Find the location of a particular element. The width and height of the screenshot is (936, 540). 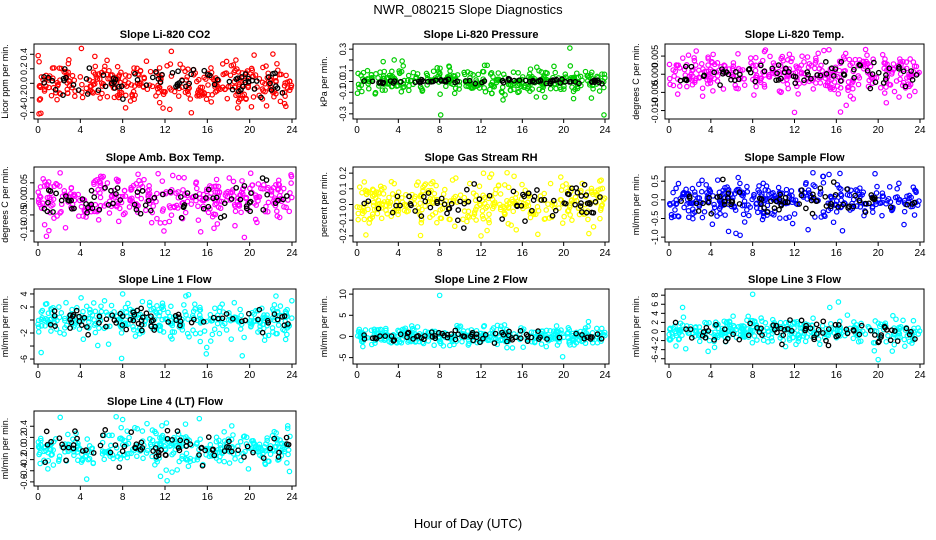

x-tick-label: 16 is located at coordinates (837, 130).